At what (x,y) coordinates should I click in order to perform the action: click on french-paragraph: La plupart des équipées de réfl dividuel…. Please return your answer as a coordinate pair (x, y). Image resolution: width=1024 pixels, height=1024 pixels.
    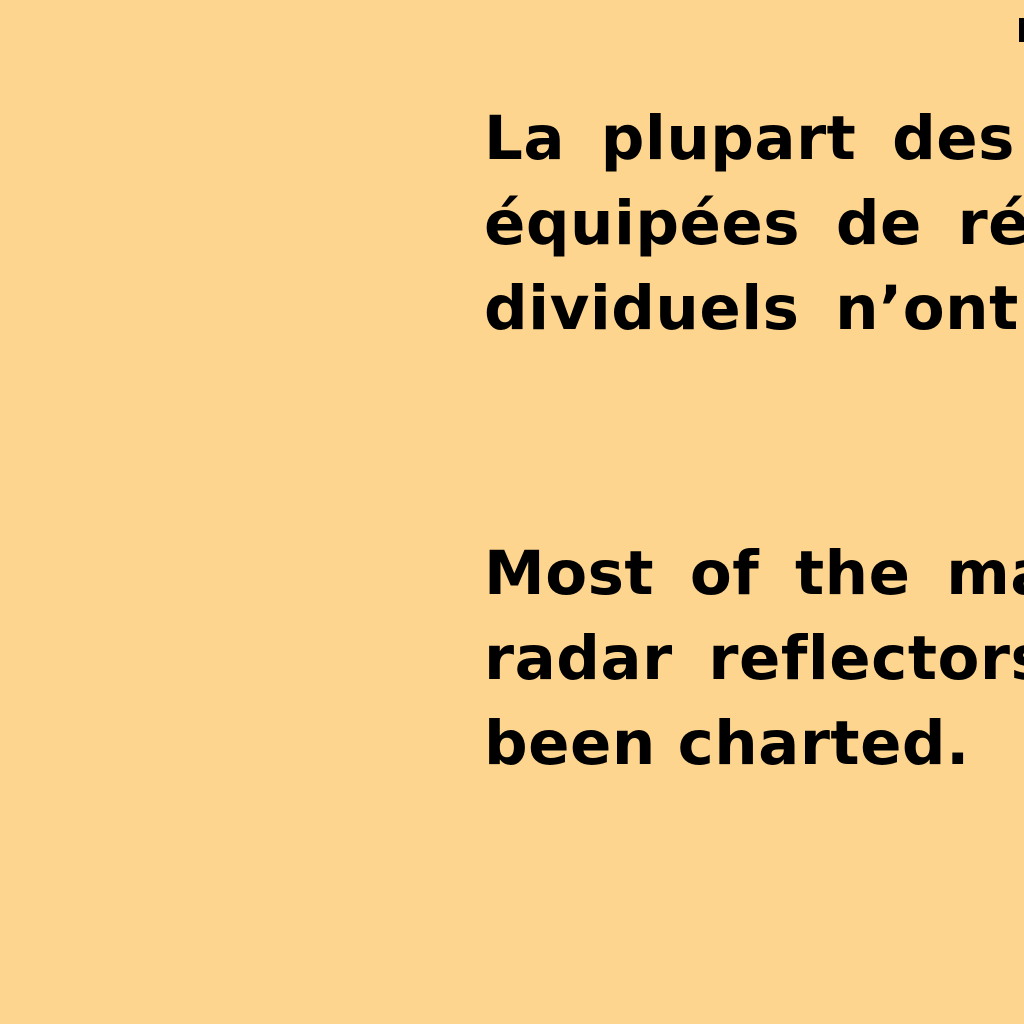
    Looking at the image, I should click on (754, 223).